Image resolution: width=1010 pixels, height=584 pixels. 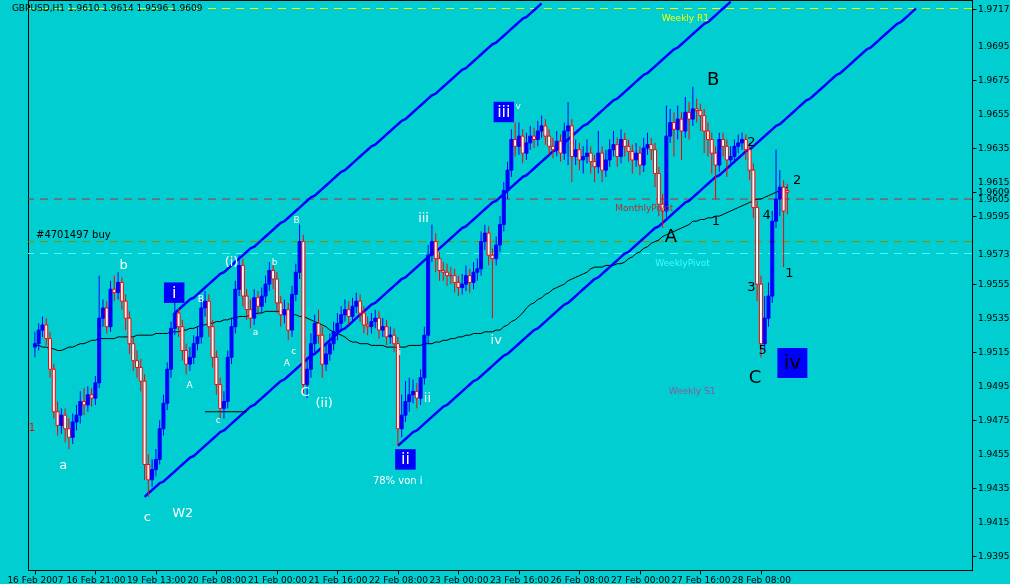 I want to click on y-tick-label: 1.9555, so click(x=994, y=284).